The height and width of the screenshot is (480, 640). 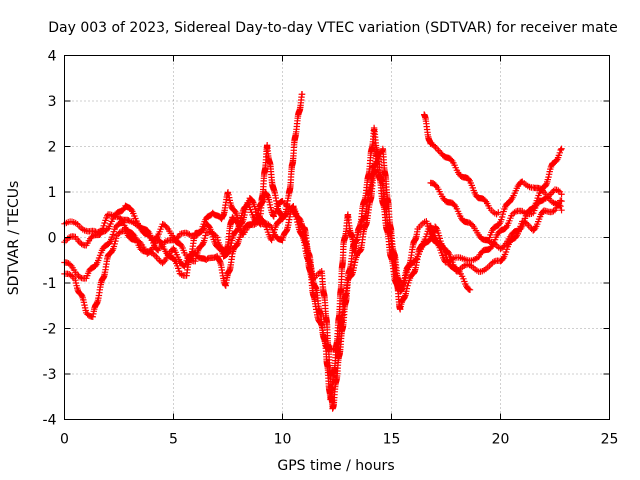 I want to click on y-tick-label: -3, so click(x=50, y=375).